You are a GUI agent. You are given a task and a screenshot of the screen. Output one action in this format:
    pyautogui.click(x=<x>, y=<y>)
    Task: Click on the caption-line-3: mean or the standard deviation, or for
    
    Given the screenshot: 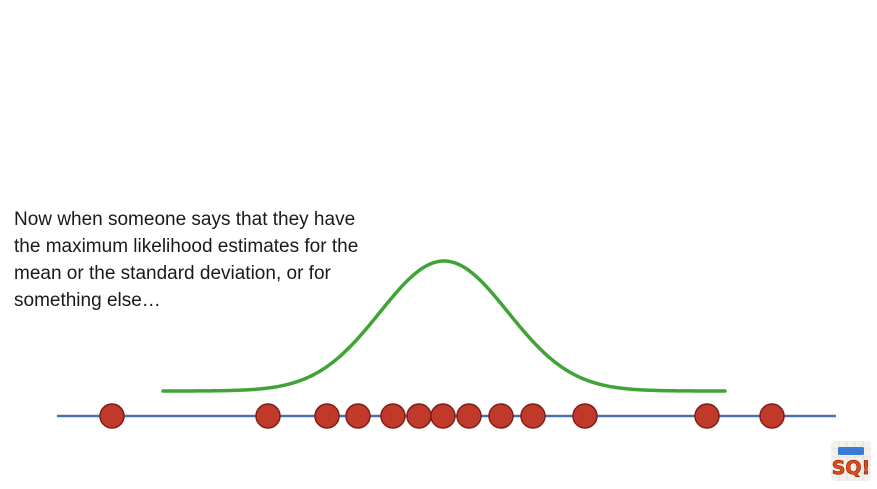 What is the action you would take?
    pyautogui.click(x=172, y=273)
    